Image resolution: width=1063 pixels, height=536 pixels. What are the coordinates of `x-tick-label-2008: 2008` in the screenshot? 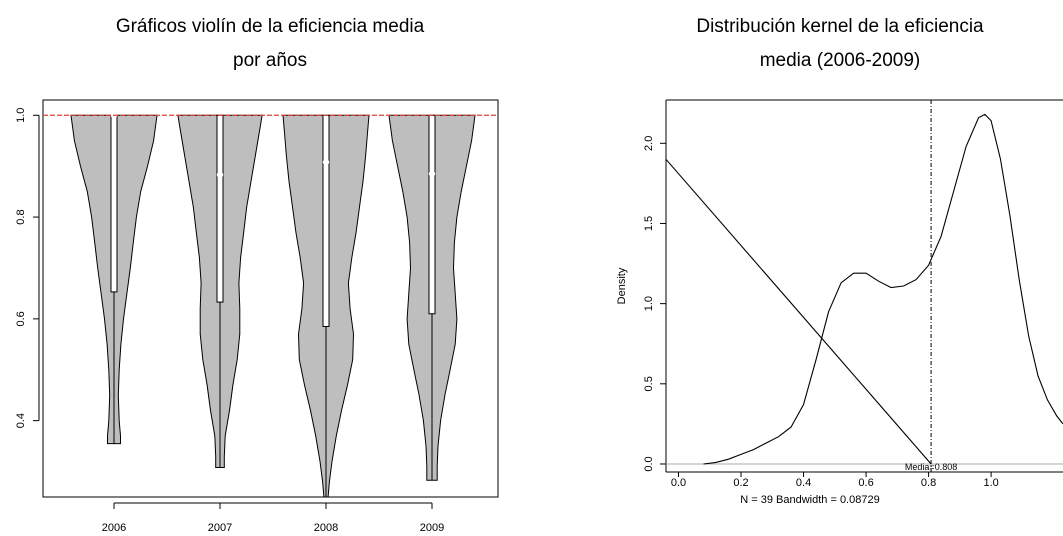 It's located at (326, 528).